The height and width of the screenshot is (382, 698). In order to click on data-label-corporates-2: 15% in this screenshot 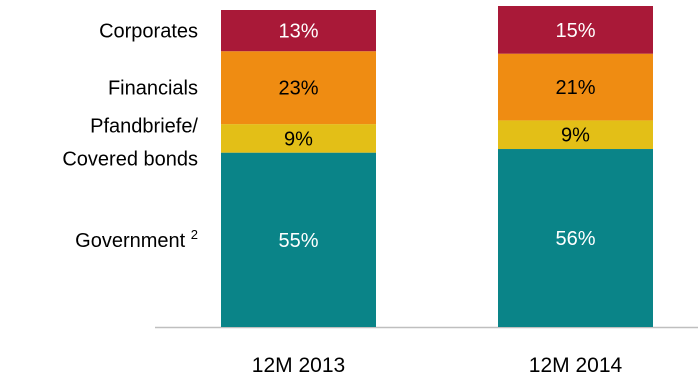, I will do `click(575, 31)`.